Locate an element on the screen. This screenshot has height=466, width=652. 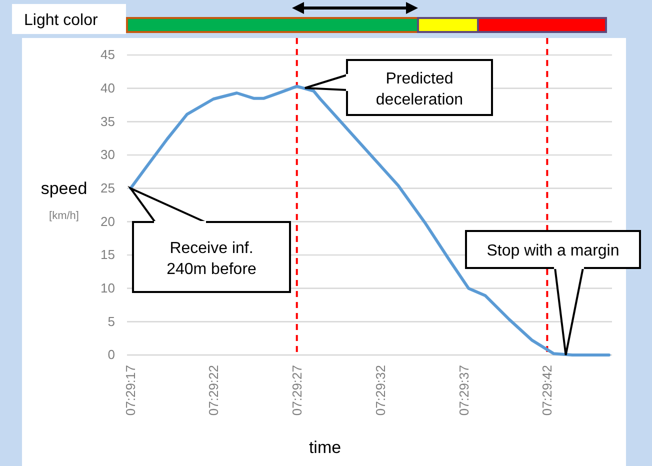
y-tick-label: 40 is located at coordinates (107, 88).